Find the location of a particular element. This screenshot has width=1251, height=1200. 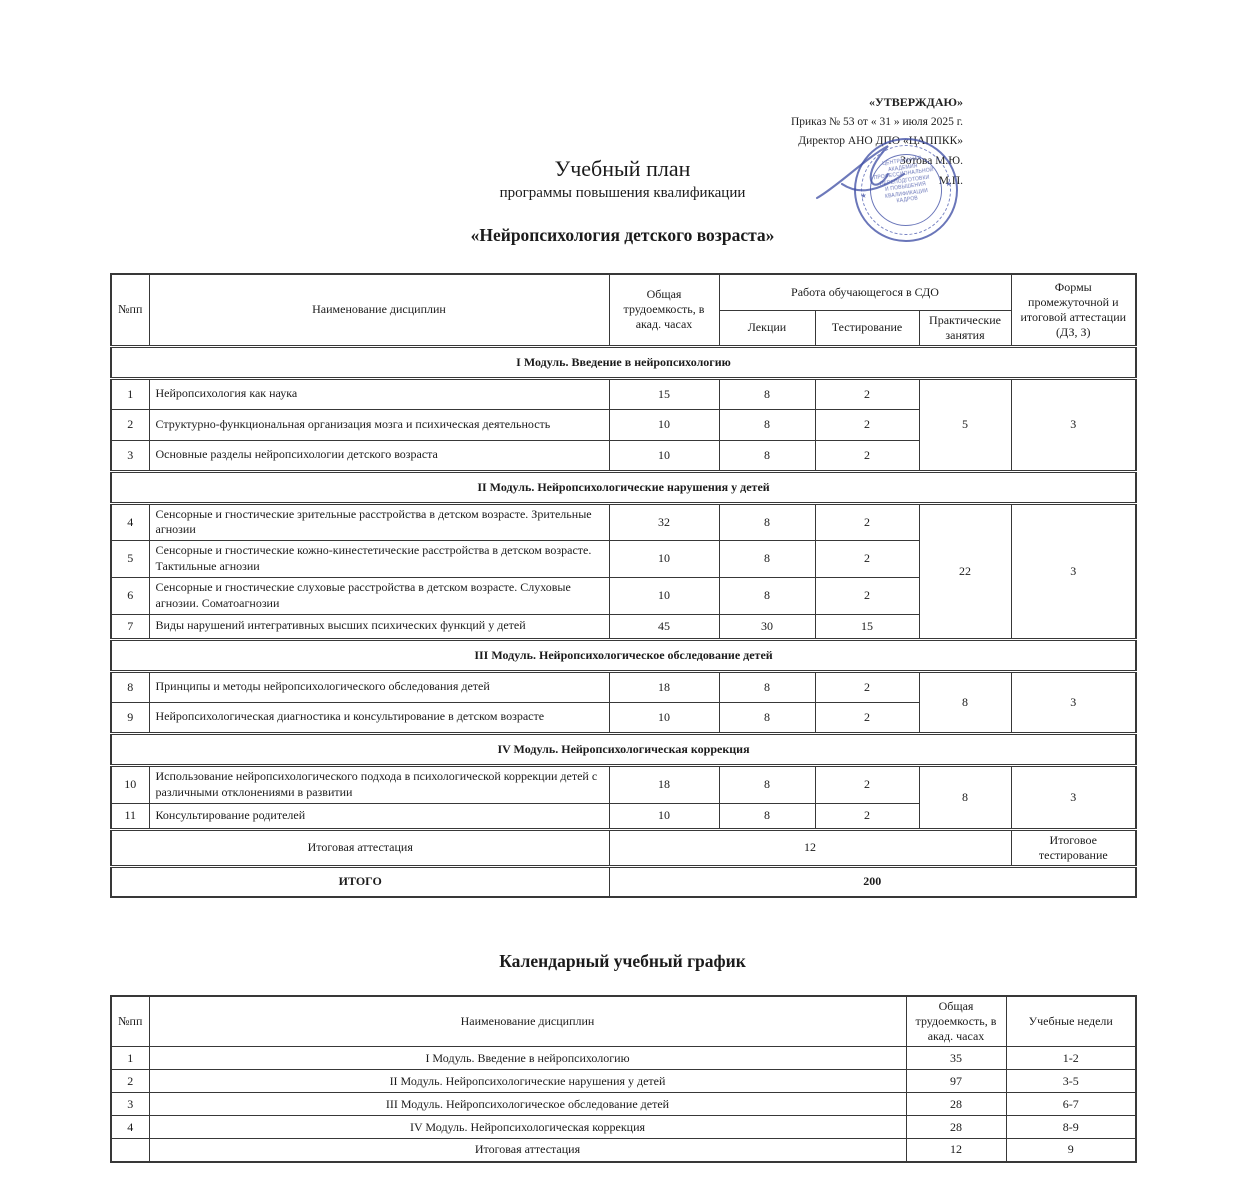

final-attestation-form: Итоговое тестирование is located at coordinates (1073, 847).